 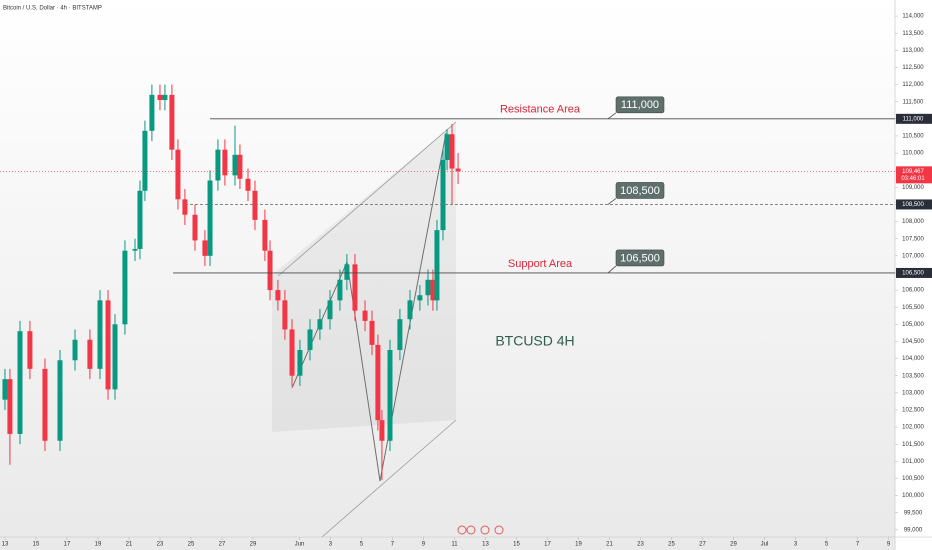 What do you see at coordinates (913, 154) in the screenshot?
I see `y-tick-label: 110,000` at bounding box center [913, 154].